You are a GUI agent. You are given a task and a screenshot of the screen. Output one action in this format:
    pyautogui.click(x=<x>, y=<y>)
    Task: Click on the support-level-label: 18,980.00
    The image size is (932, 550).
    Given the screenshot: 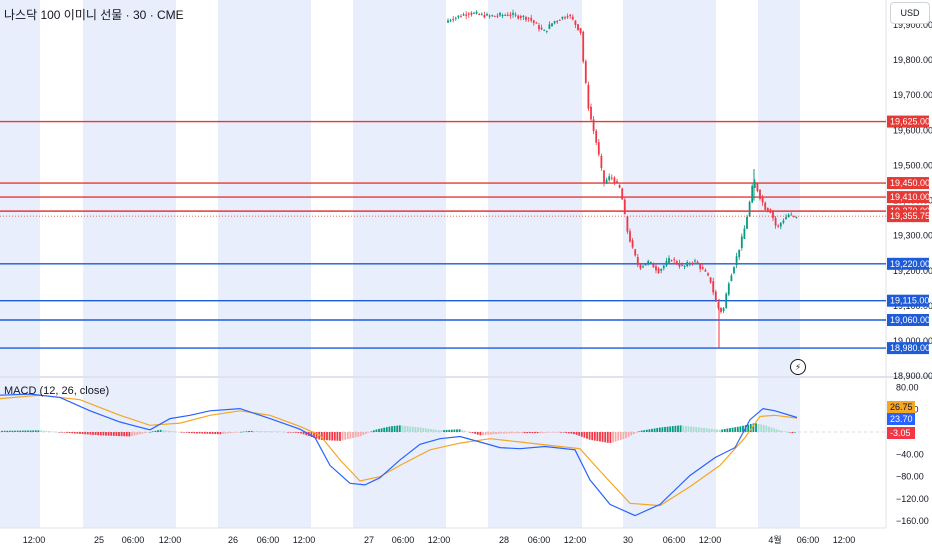 What is the action you would take?
    pyautogui.click(x=910, y=348)
    